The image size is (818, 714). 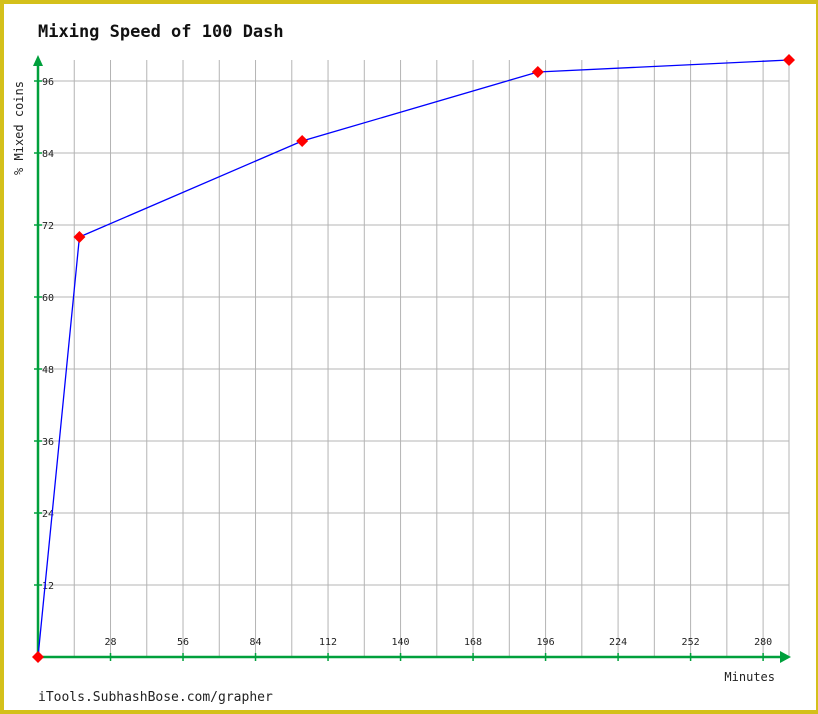 What do you see at coordinates (749, 677) in the screenshot?
I see `x-axis-label: Minutes` at bounding box center [749, 677].